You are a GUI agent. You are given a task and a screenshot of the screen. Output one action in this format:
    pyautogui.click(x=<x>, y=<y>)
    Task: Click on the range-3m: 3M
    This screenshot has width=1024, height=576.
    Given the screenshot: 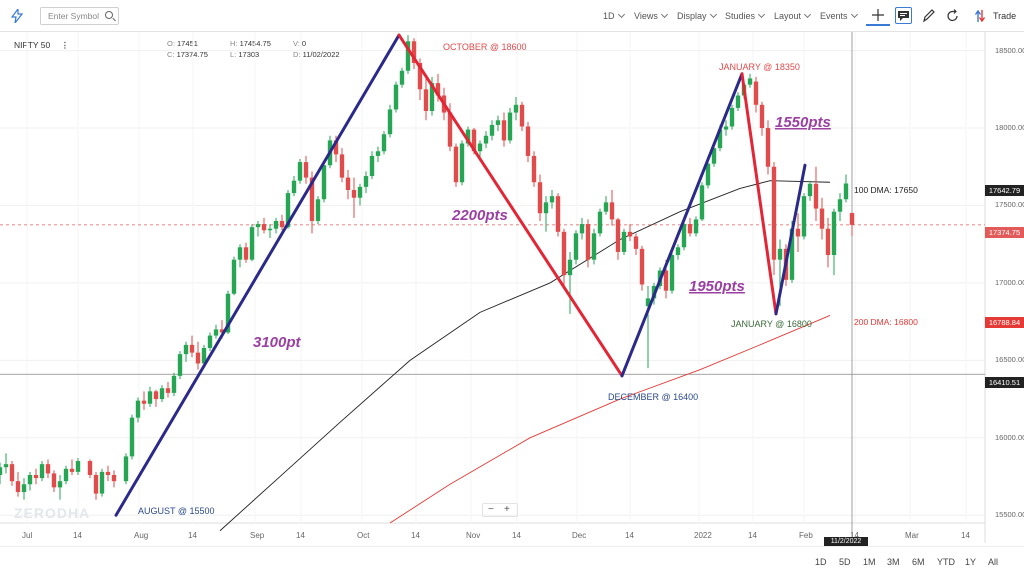 What is the action you would take?
    pyautogui.click(x=893, y=562)
    